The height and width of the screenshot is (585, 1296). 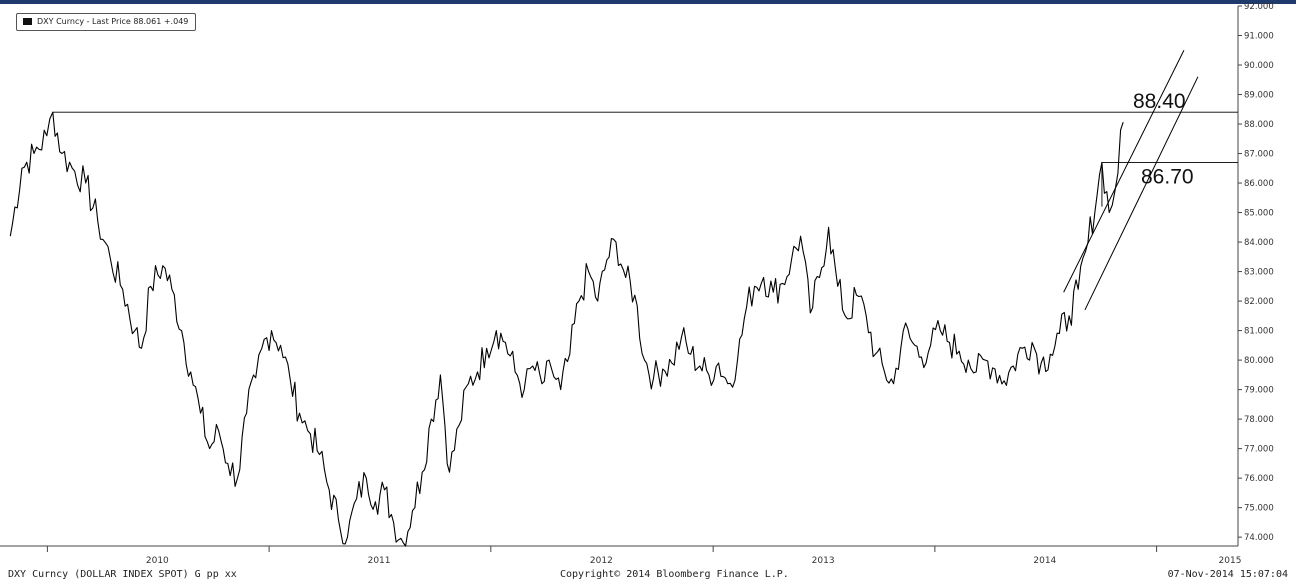 What do you see at coordinates (1159, 101) in the screenshot?
I see `level-label-88-40: 88.40` at bounding box center [1159, 101].